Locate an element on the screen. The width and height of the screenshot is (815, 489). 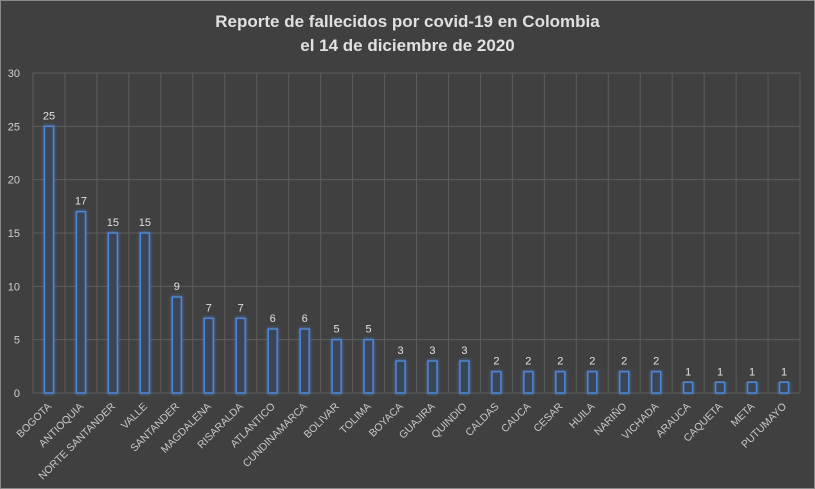
data-label: 17 is located at coordinates (81, 202).